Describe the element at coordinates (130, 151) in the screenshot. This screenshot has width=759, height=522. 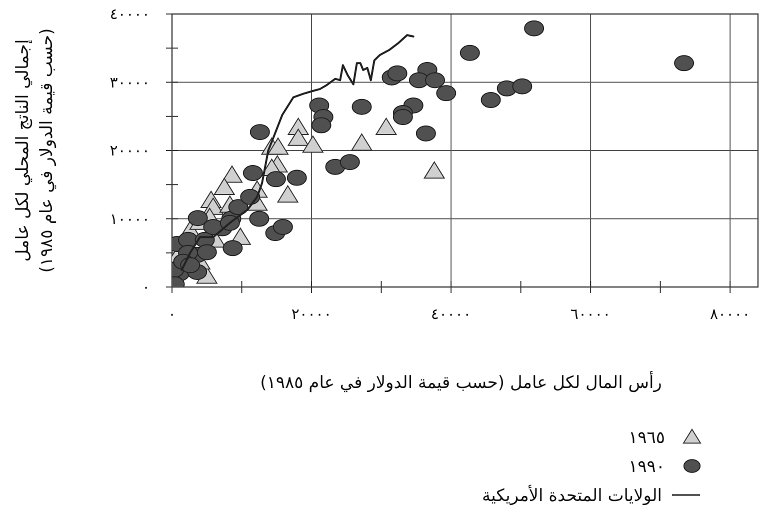
I see `y-tick-label: ٢٠٠٠٠` at that location.